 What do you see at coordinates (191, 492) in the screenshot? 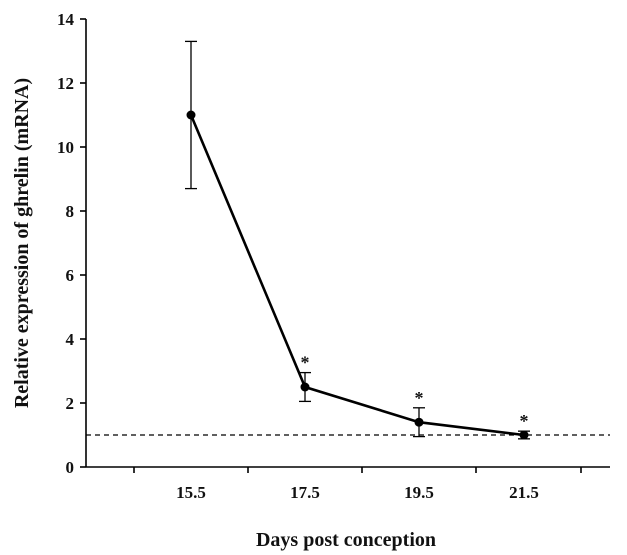
I see `x-tick-label: 15.5` at bounding box center [191, 492].